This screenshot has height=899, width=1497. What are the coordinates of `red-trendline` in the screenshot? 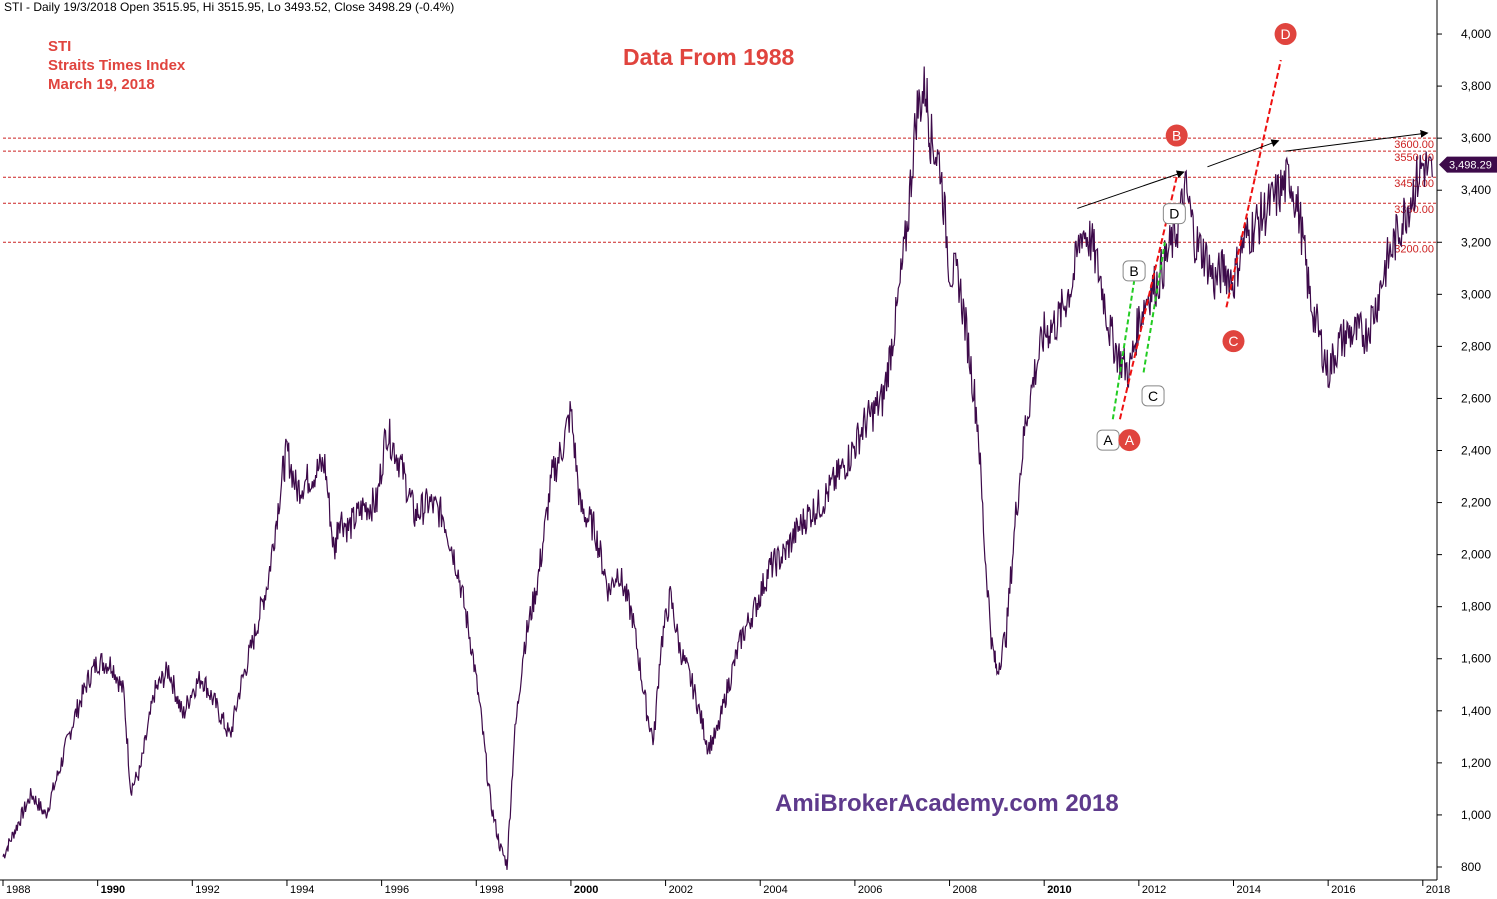 It's located at (1253, 183).